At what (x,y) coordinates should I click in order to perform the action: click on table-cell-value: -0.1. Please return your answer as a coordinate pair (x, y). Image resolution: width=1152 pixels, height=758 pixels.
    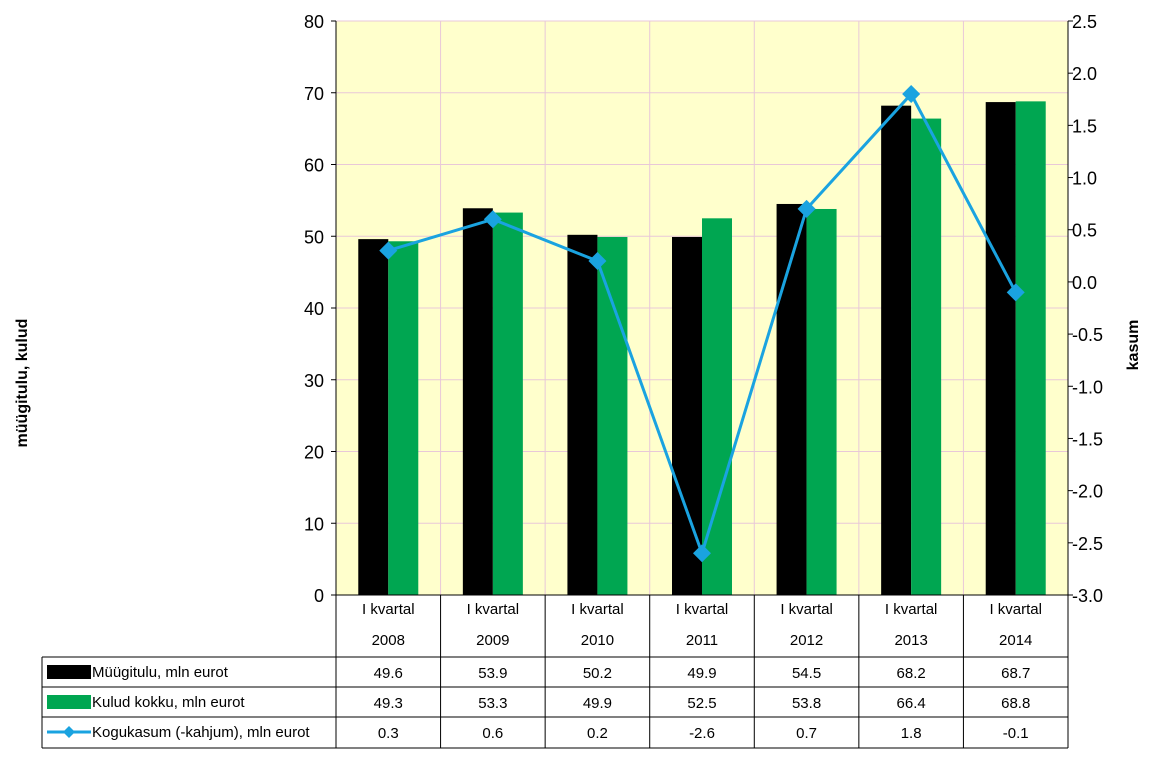
    Looking at the image, I should click on (1016, 733).